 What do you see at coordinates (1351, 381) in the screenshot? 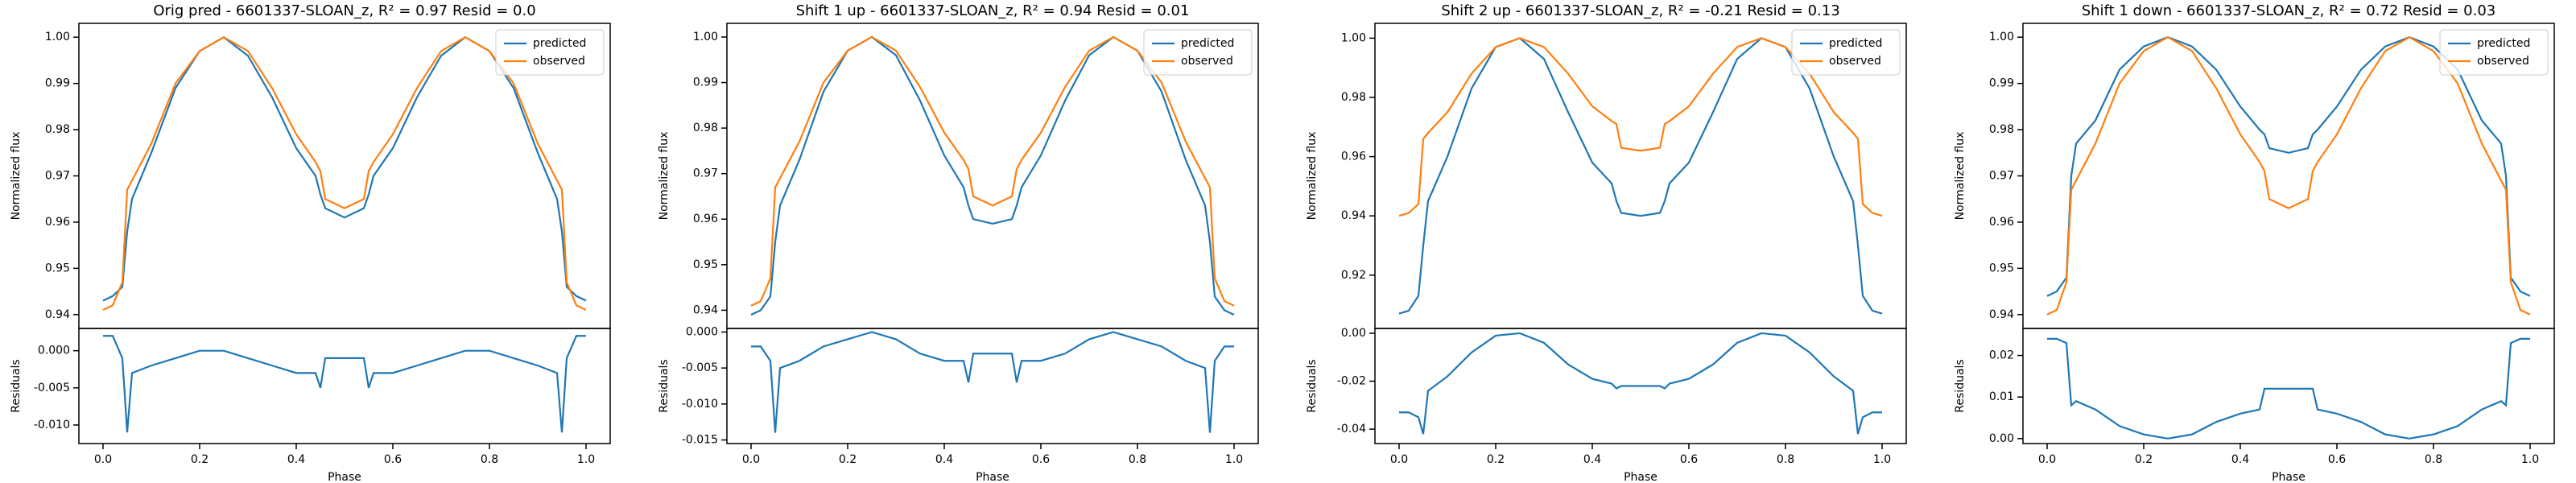
I see `y-tick-label: -0.02` at bounding box center [1351, 381].